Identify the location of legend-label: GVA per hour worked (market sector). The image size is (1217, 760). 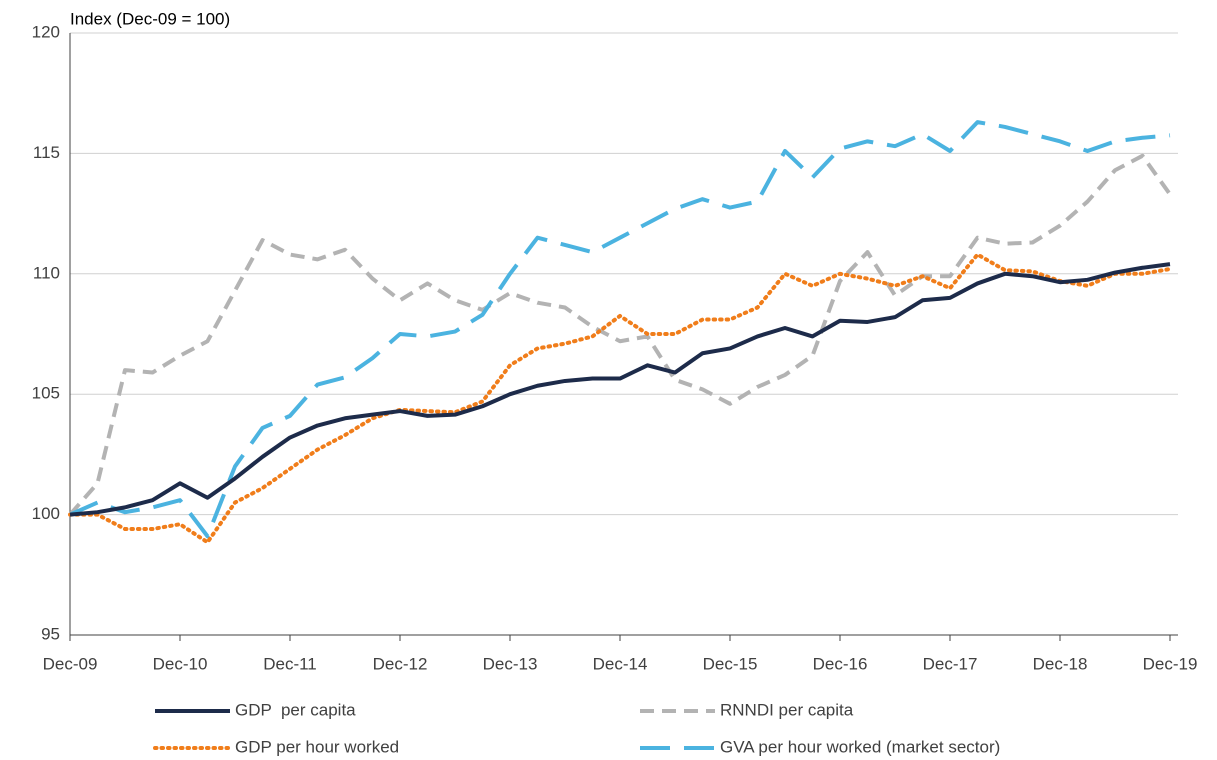
(860, 746).